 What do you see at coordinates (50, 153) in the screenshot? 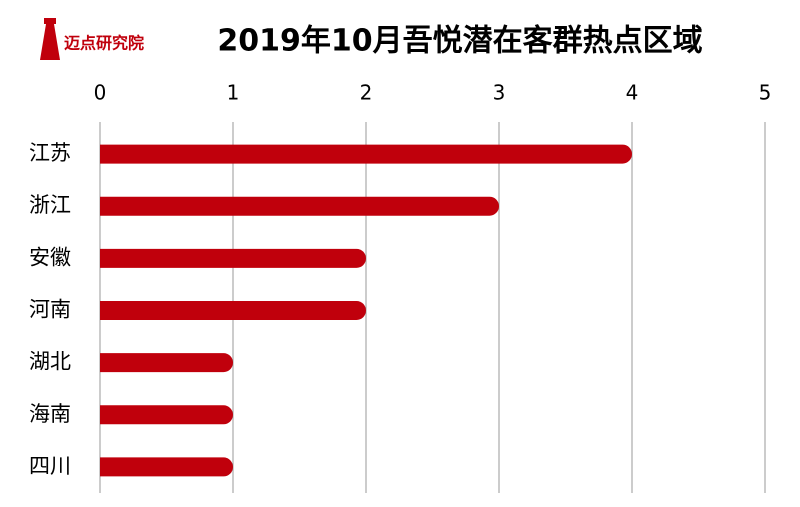
I see `y-tick-label: 江苏` at bounding box center [50, 153].